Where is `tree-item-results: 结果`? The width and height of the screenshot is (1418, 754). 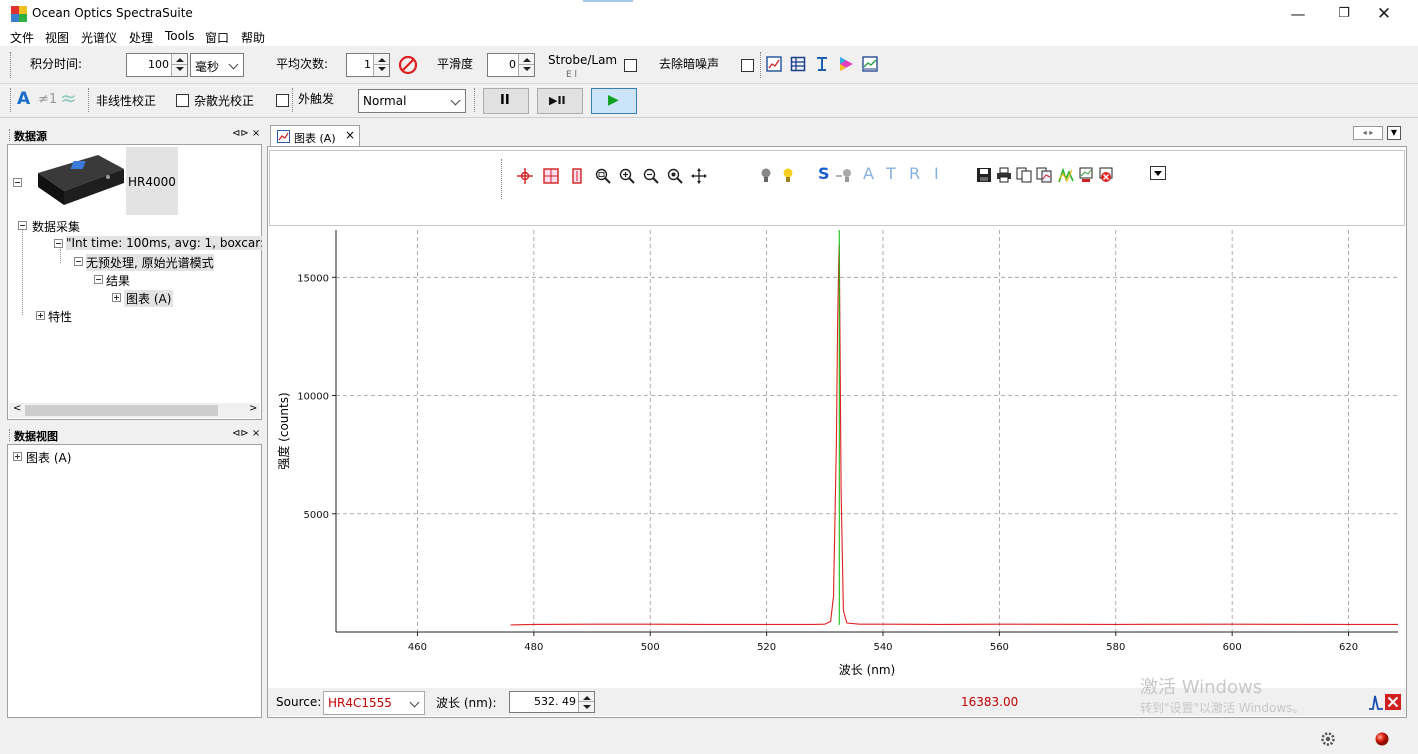
tree-item-results: 结果 is located at coordinates (118, 281).